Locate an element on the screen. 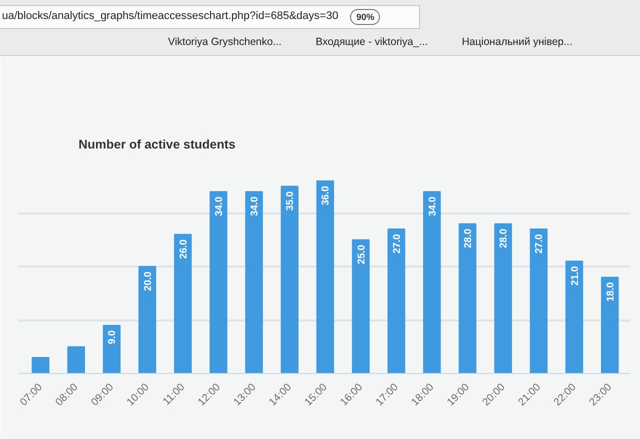 This screenshot has width=640, height=439. data-label: 25.0 is located at coordinates (362, 254).